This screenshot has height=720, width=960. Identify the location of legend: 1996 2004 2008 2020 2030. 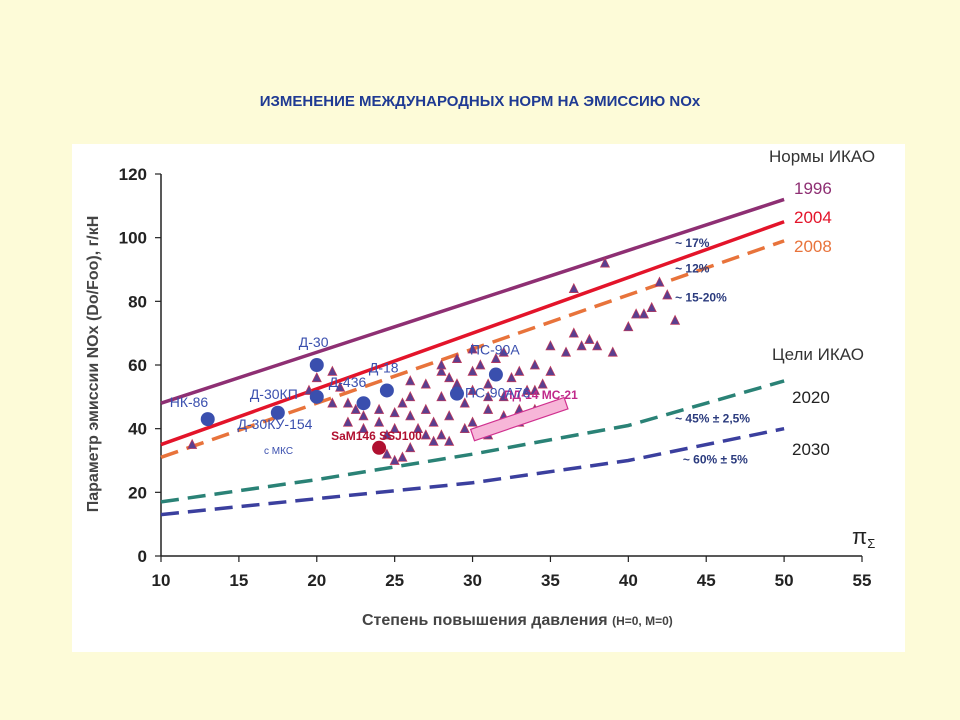
(812, 319).